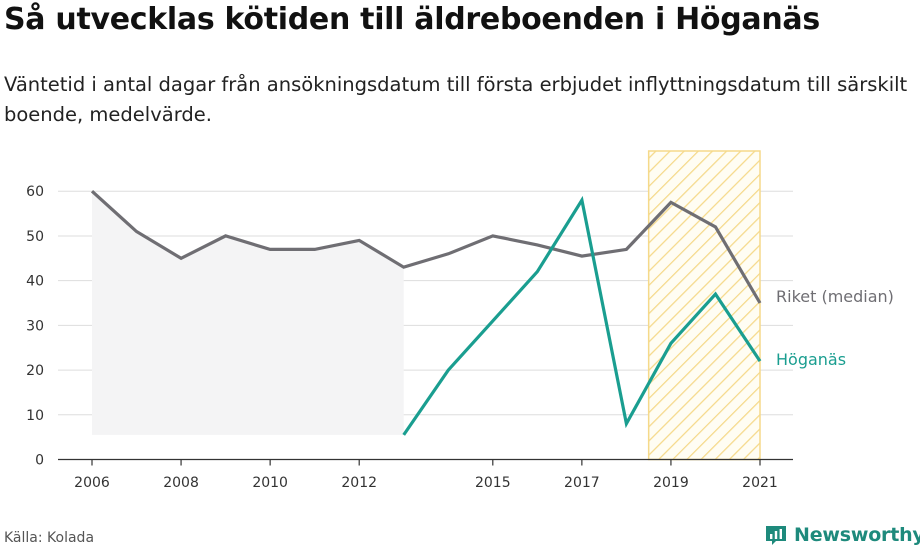 This screenshot has width=920, height=552. I want to click on brand-logo-group: Newsworthy, so click(842, 535).